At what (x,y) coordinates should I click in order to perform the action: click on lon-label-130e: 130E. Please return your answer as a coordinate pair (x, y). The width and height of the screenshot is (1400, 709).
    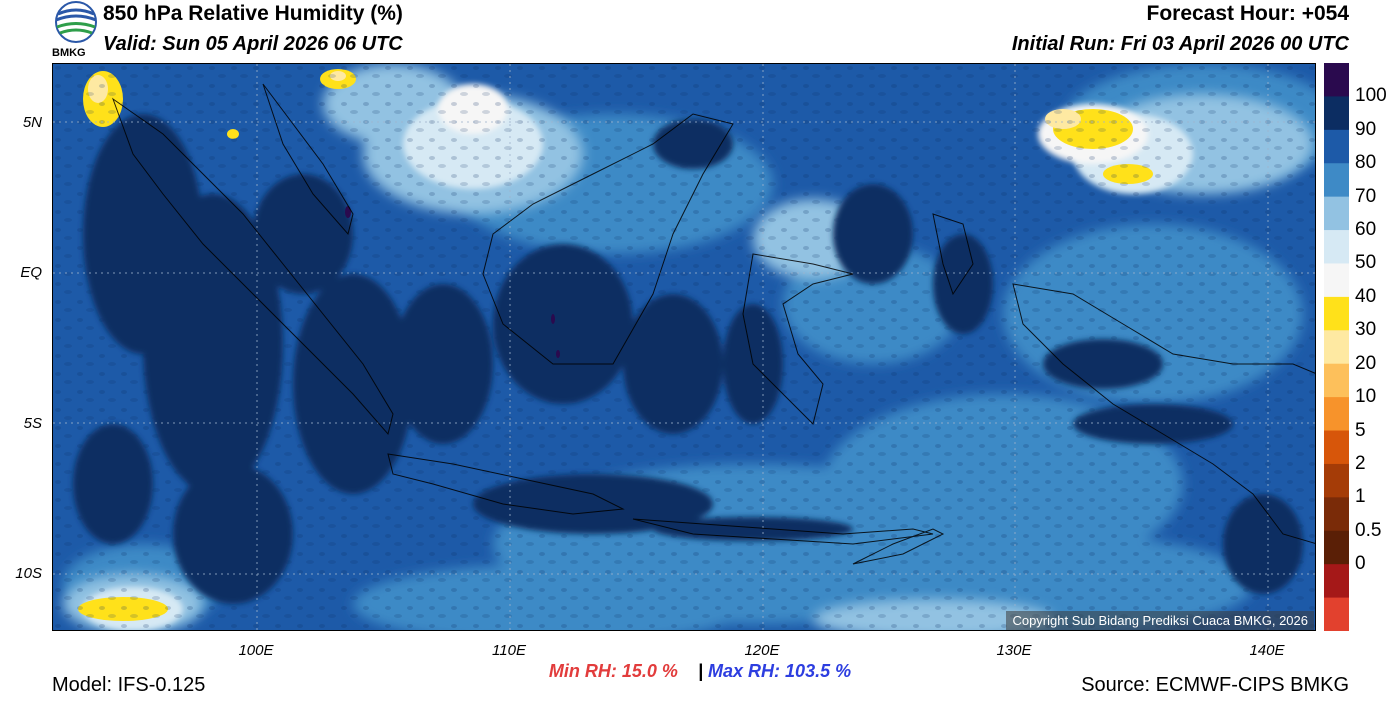
    Looking at the image, I should click on (1014, 650).